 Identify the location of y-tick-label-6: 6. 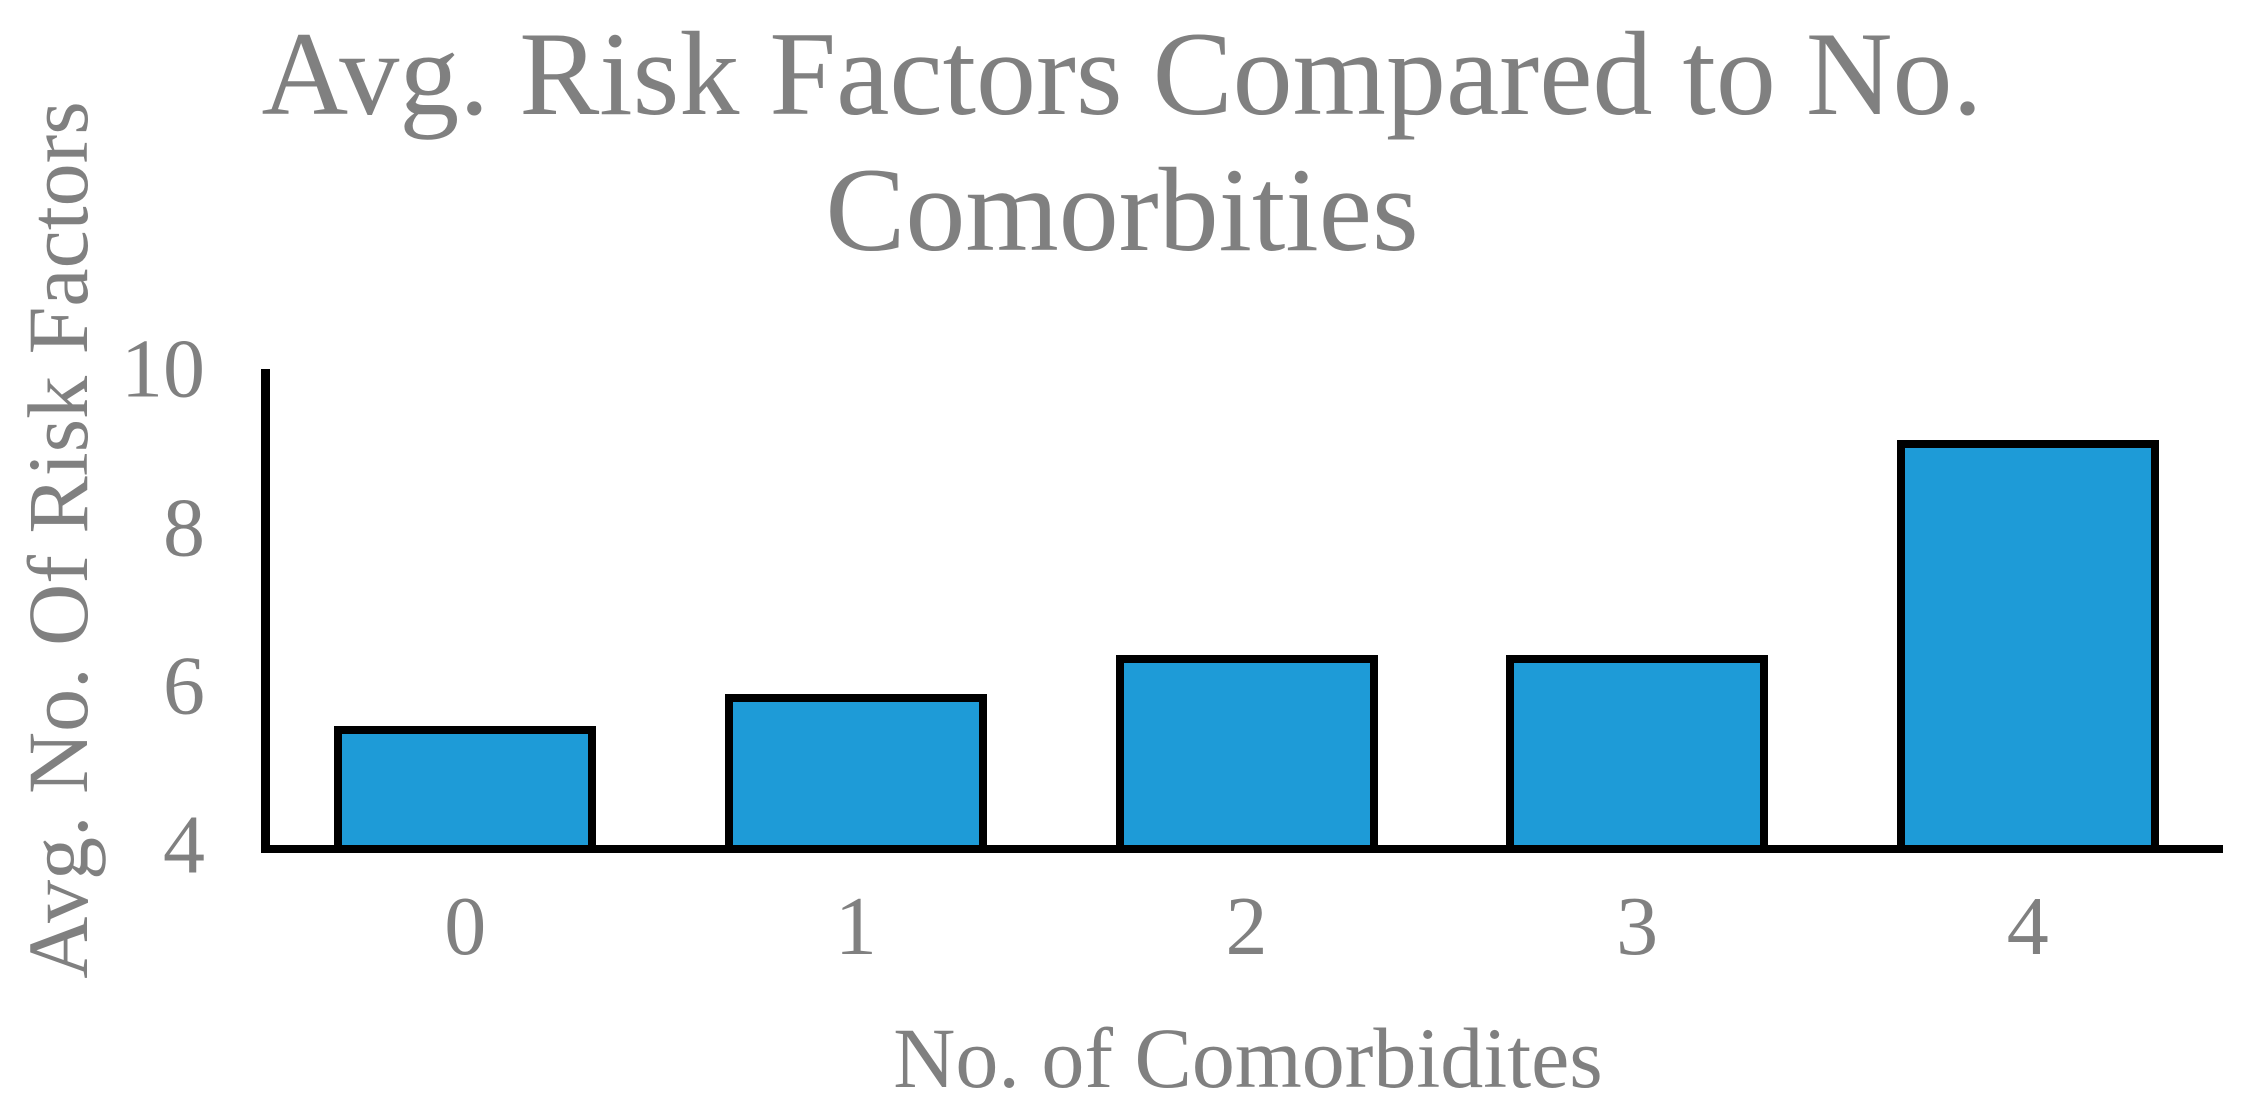
(184, 686).